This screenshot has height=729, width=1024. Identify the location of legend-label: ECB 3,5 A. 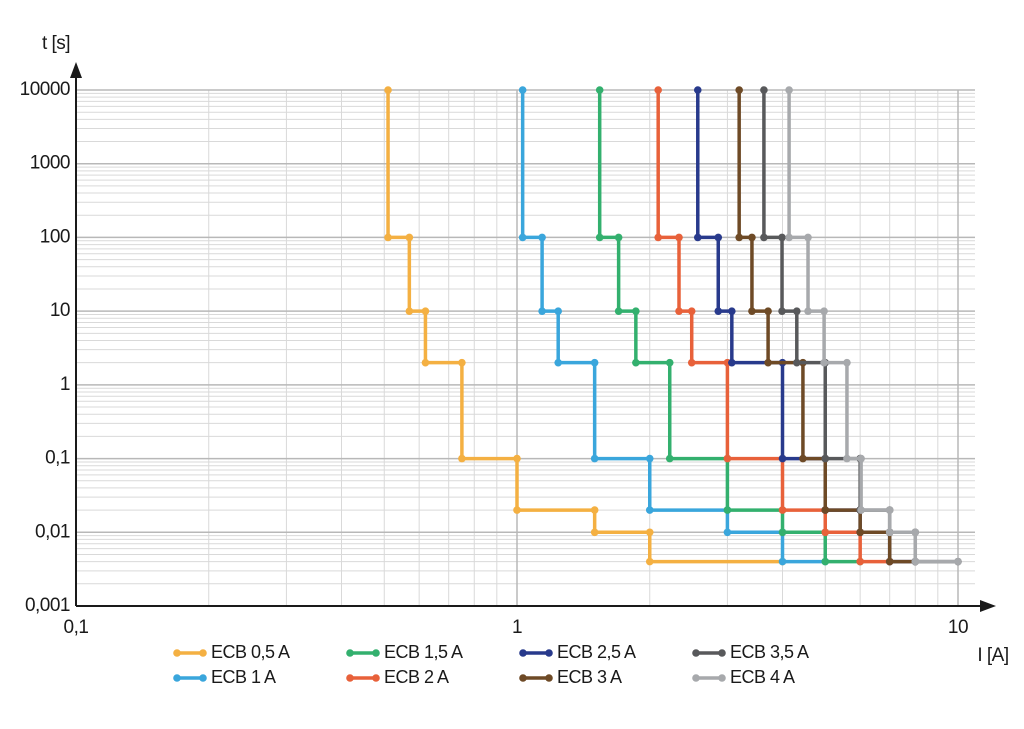
(769, 652).